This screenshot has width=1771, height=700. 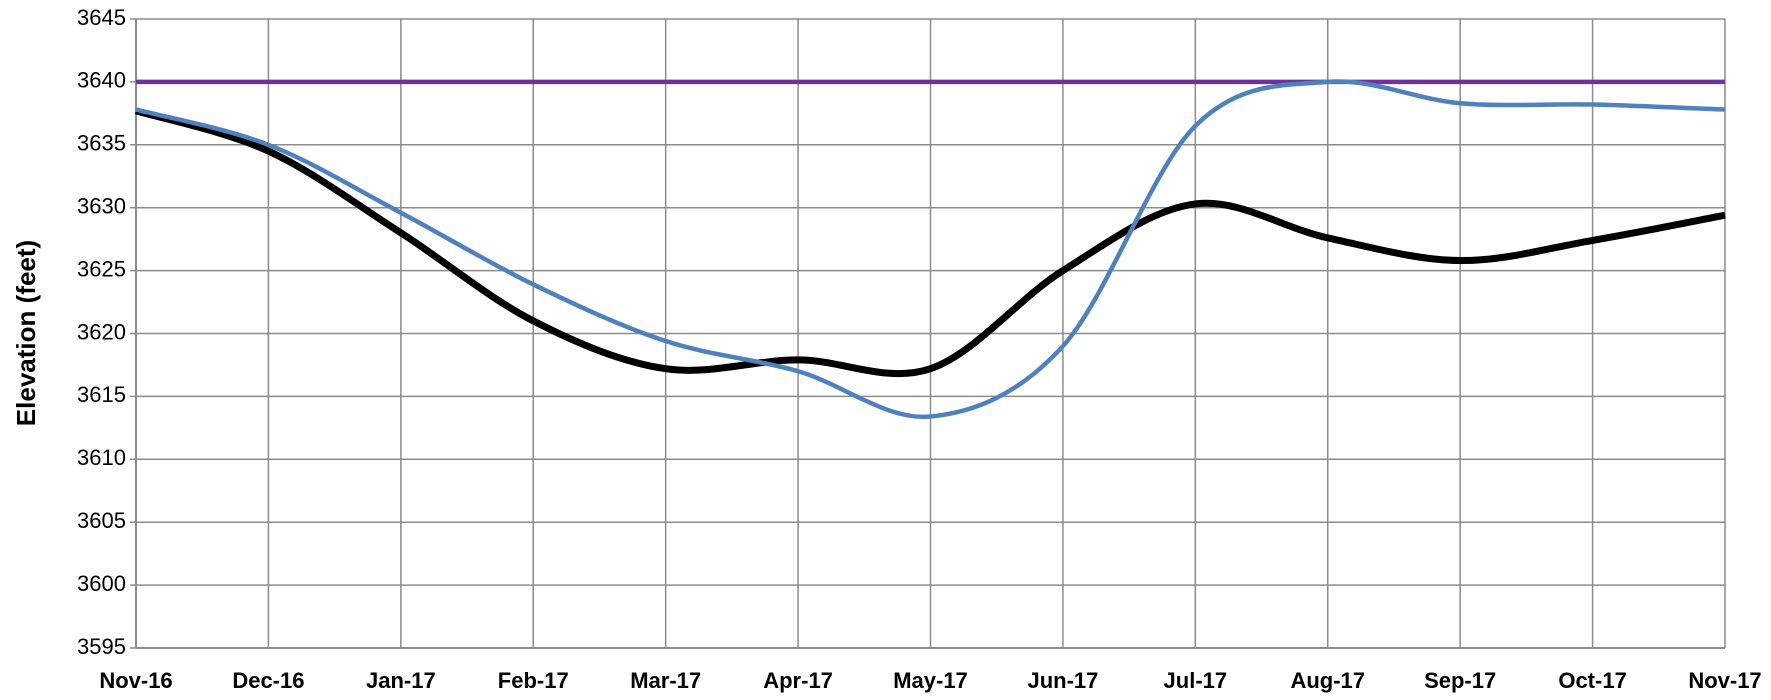 I want to click on x-tick-label: Oct-17, so click(x=1592, y=680).